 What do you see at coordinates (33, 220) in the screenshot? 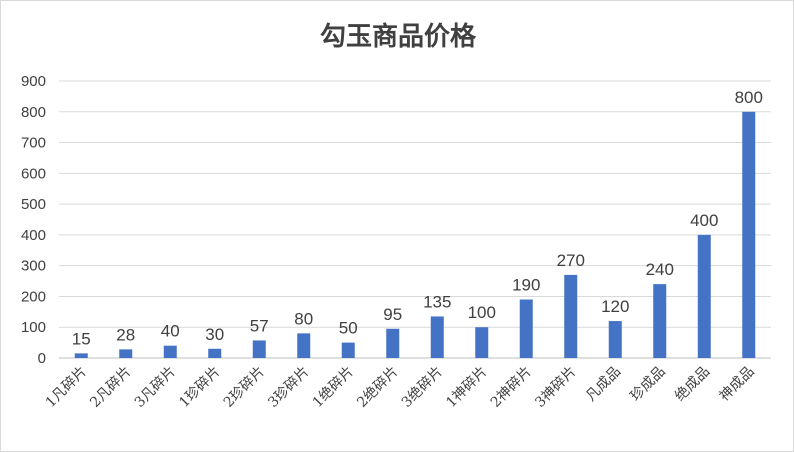
I see `y-axis-ticks: 0 100 200 300 400 500 600 700 800 900` at bounding box center [33, 220].